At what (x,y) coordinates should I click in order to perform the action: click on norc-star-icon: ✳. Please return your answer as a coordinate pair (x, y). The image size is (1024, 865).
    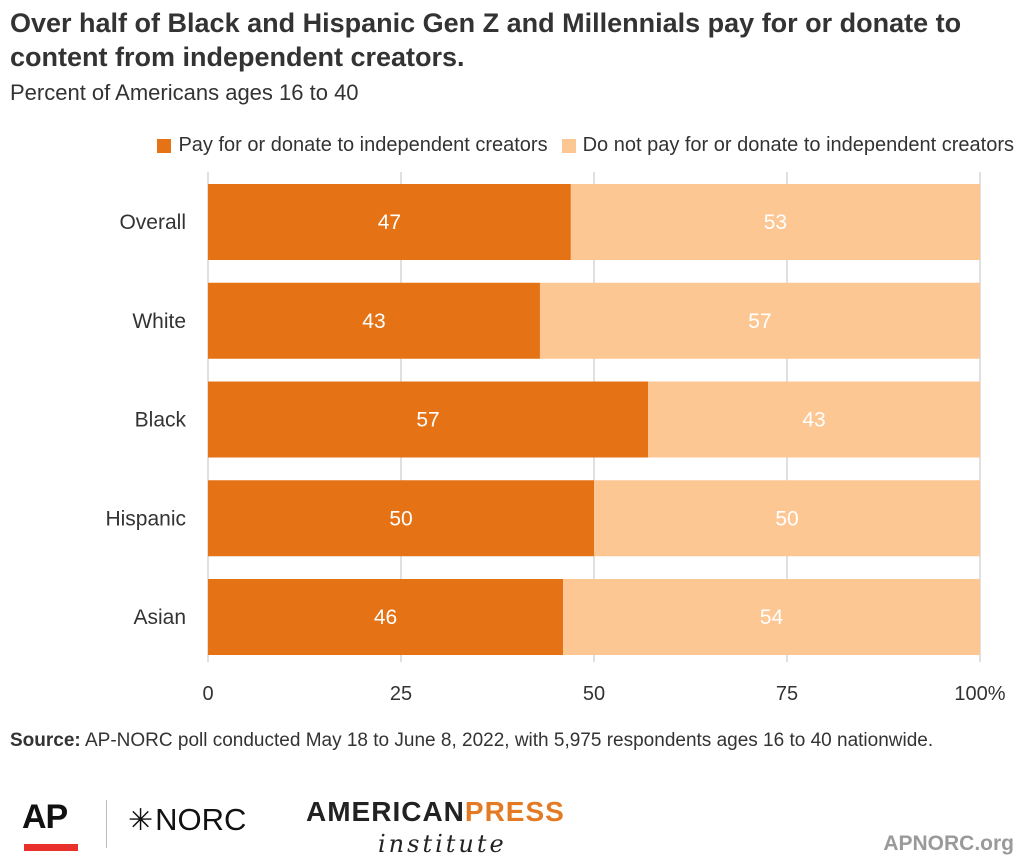
    Looking at the image, I should click on (141, 820).